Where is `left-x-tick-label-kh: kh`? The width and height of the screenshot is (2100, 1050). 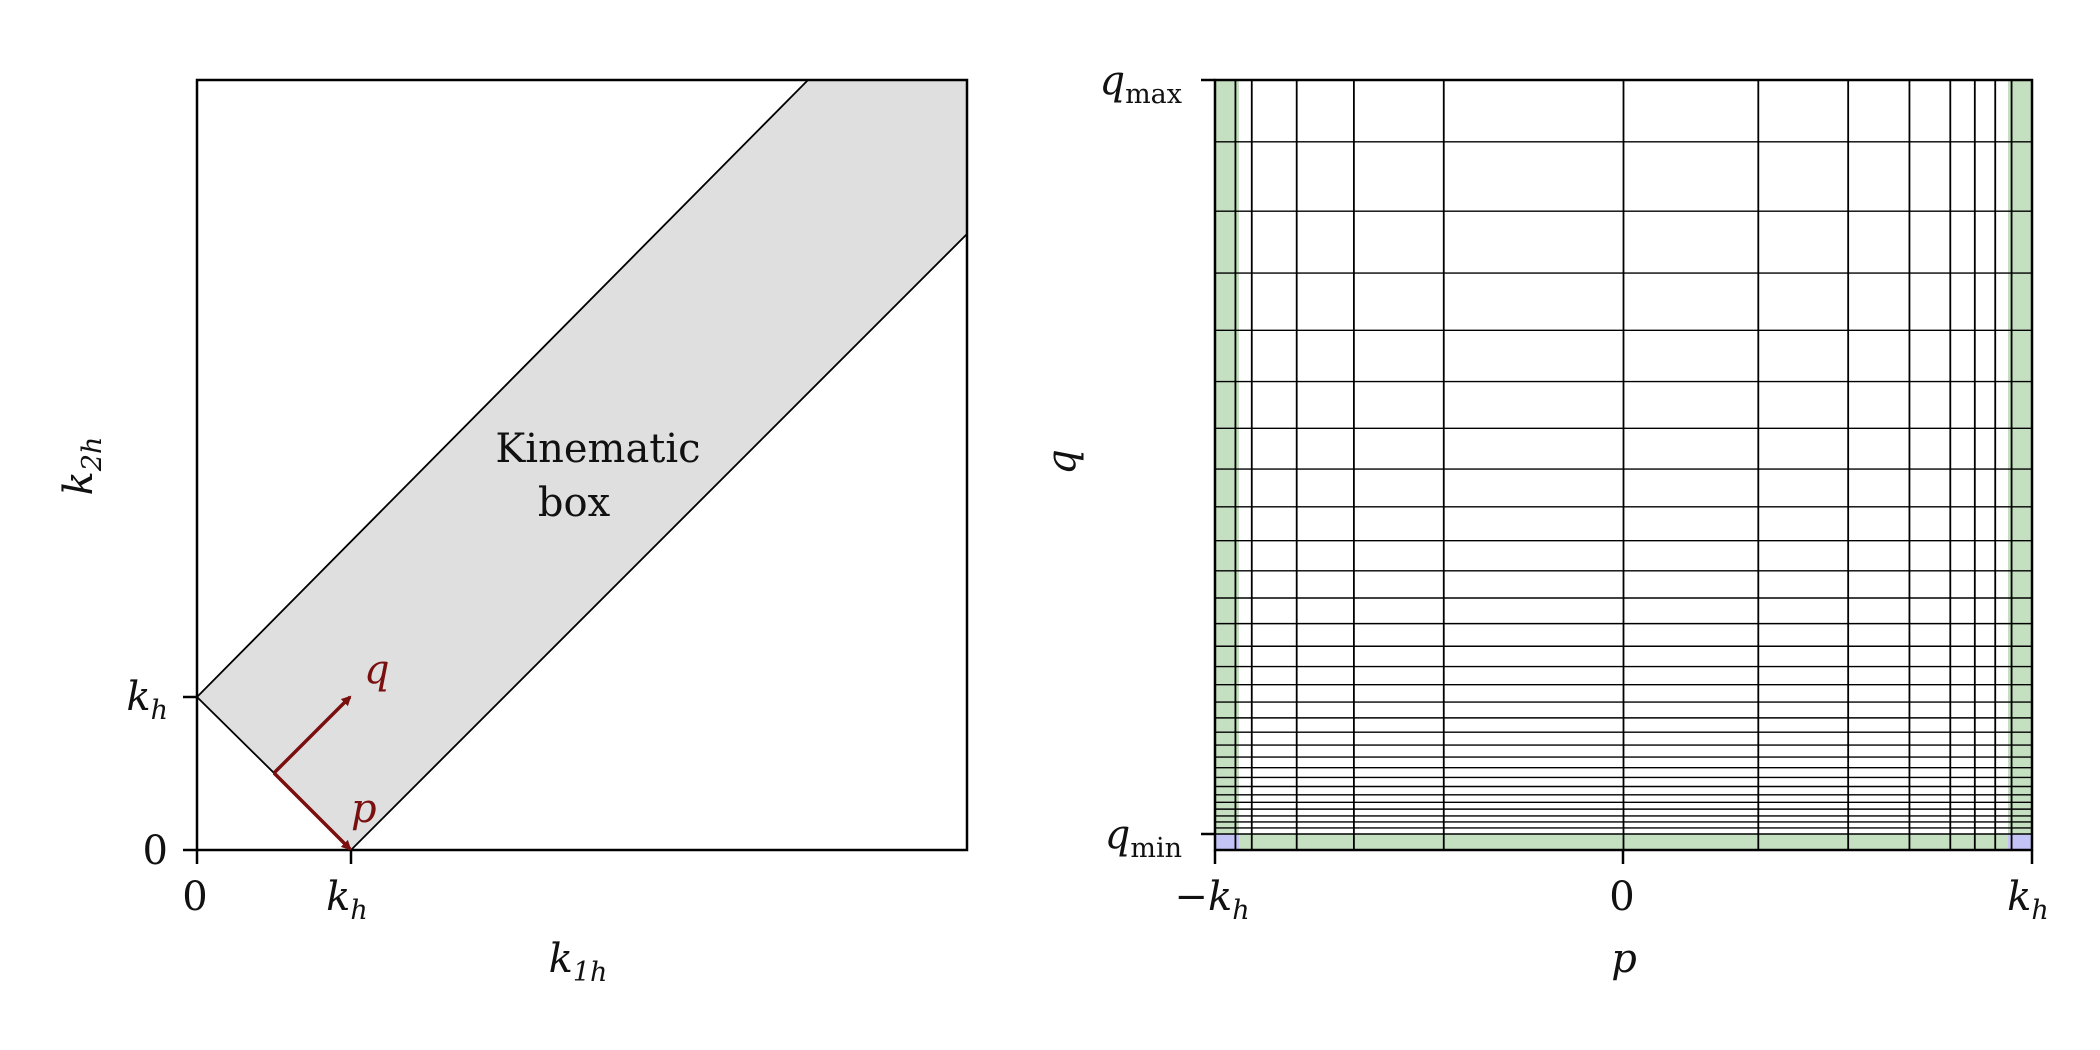 left-x-tick-label-kh: kh is located at coordinates (347, 900).